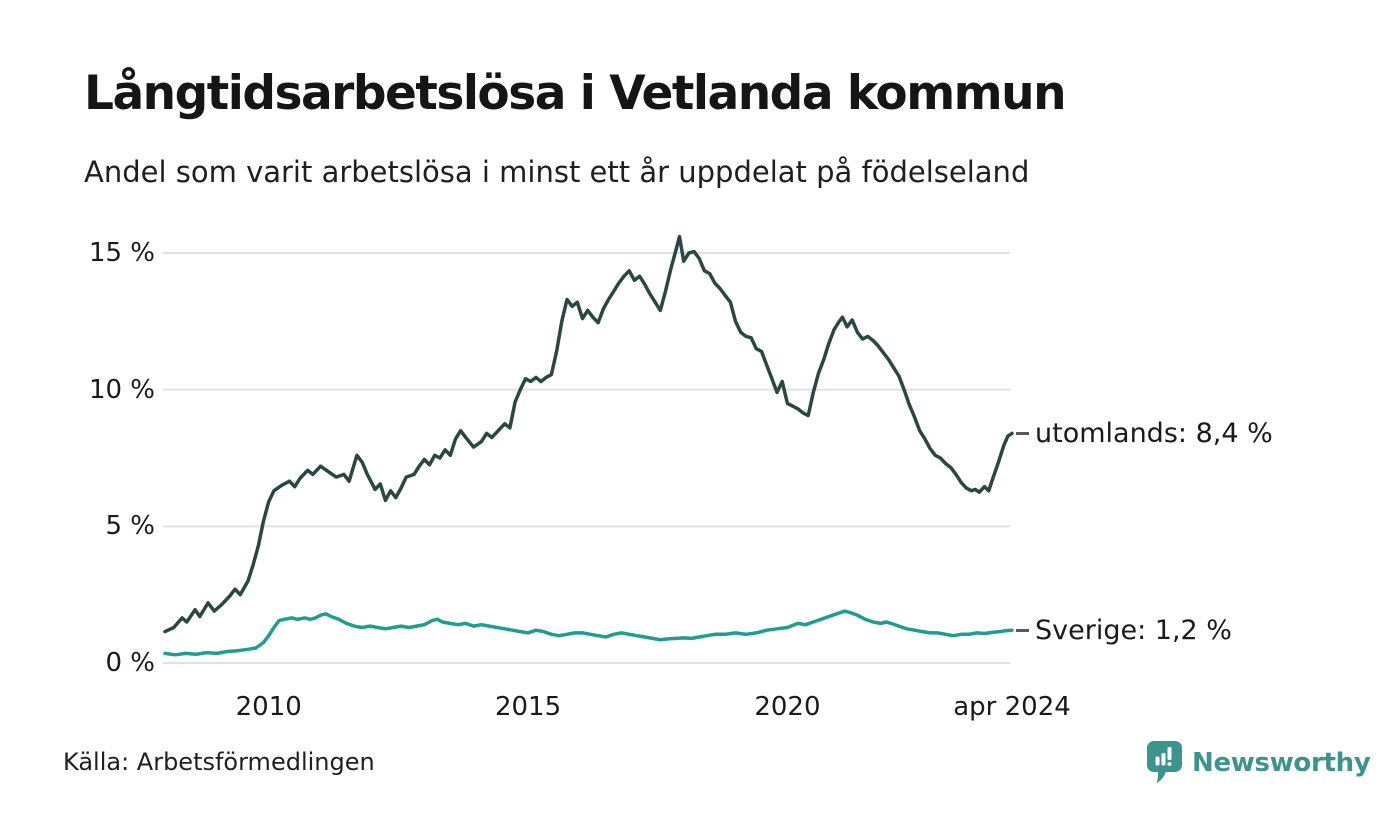 This screenshot has height=840, width=1400. I want to click on x-tick-label: 2015, so click(528, 707).